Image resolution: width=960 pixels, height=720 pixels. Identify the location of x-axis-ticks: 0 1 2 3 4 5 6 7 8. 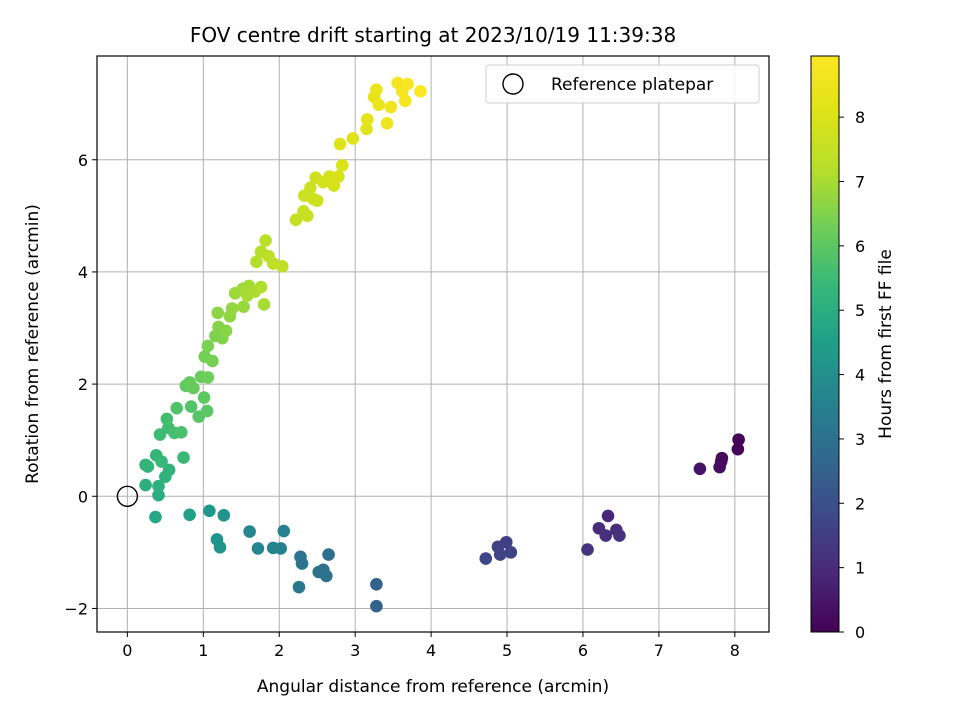
(431, 646).